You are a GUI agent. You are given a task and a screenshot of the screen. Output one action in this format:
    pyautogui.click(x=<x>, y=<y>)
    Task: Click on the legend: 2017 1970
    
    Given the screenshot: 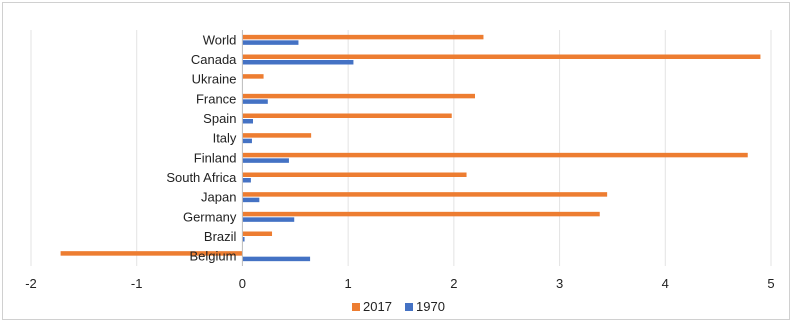 What is the action you would take?
    pyautogui.click(x=398, y=306)
    